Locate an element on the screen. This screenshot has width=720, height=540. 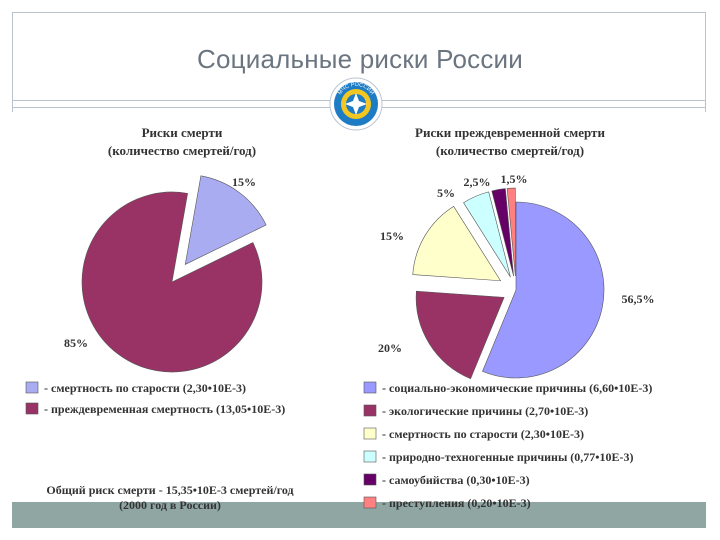
pie-data-label-0: 56,5% is located at coordinates (638, 299).